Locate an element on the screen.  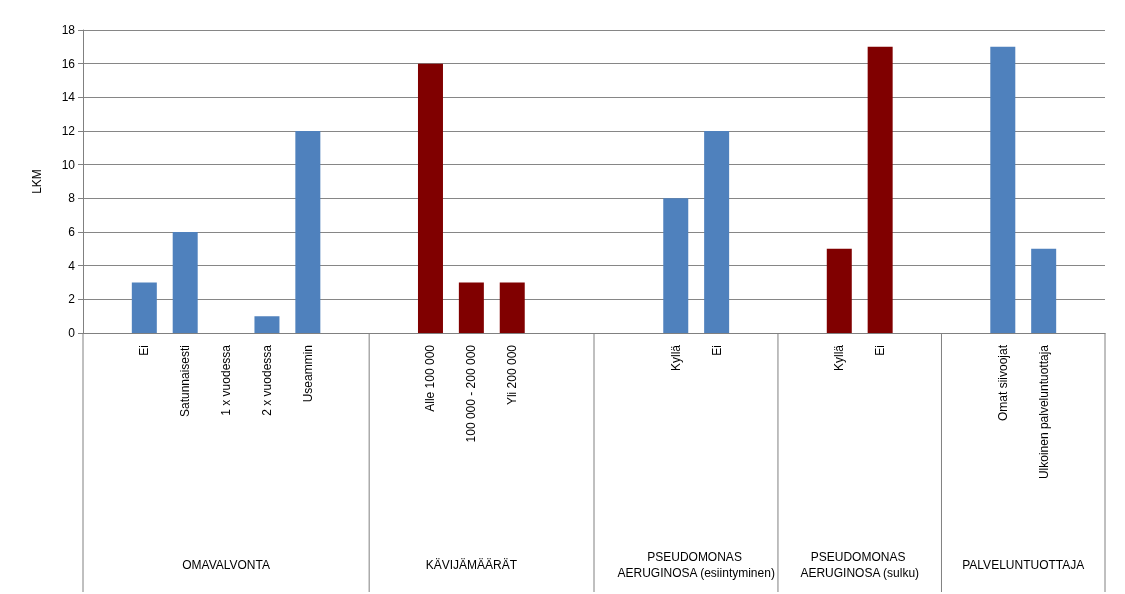
y-tick-label: 8 is located at coordinates (72, 198).